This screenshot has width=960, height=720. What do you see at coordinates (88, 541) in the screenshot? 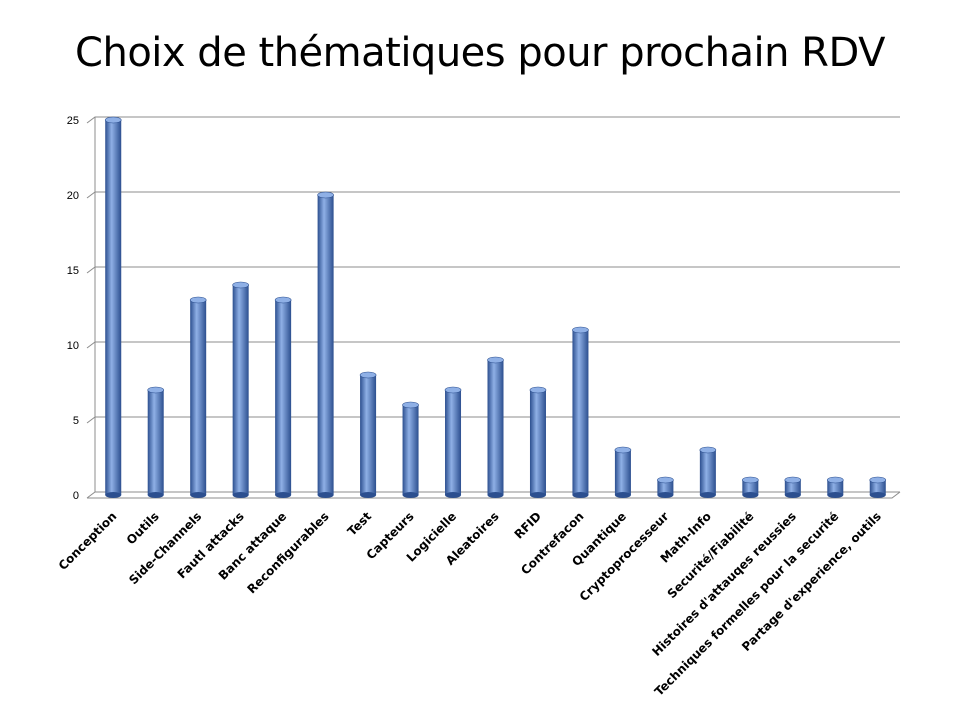
I see `x-tick-label: Conception` at bounding box center [88, 541].